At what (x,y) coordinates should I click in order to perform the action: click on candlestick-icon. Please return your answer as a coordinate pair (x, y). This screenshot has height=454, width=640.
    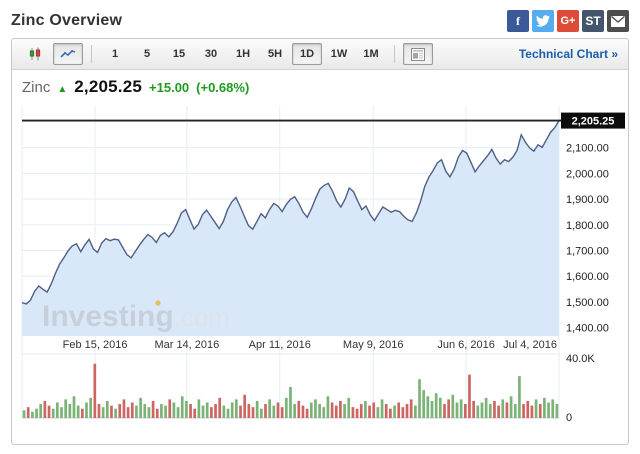
    Looking at the image, I should click on (35, 54).